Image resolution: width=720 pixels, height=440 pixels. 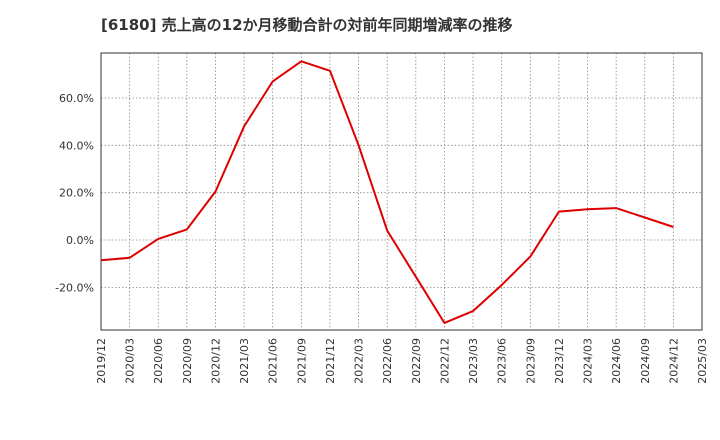 What do you see at coordinates (215, 361) in the screenshot?
I see `x-tick-label: 2020/12` at bounding box center [215, 361].